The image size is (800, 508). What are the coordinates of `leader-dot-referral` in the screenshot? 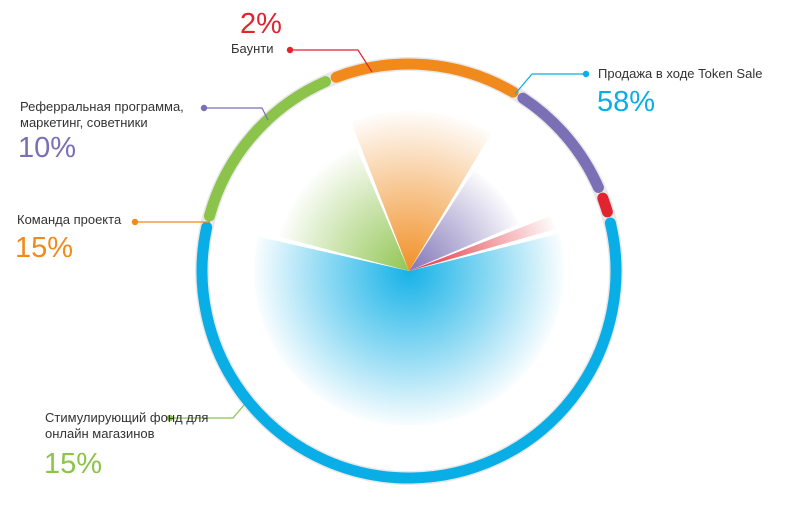 It's located at (204, 108).